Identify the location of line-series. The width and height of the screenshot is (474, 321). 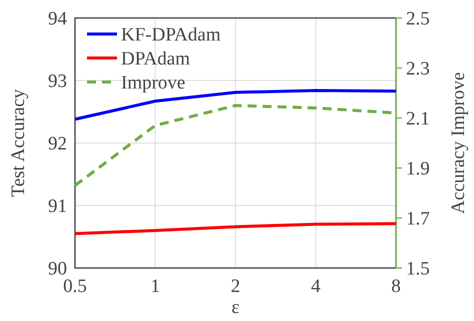
(236, 229).